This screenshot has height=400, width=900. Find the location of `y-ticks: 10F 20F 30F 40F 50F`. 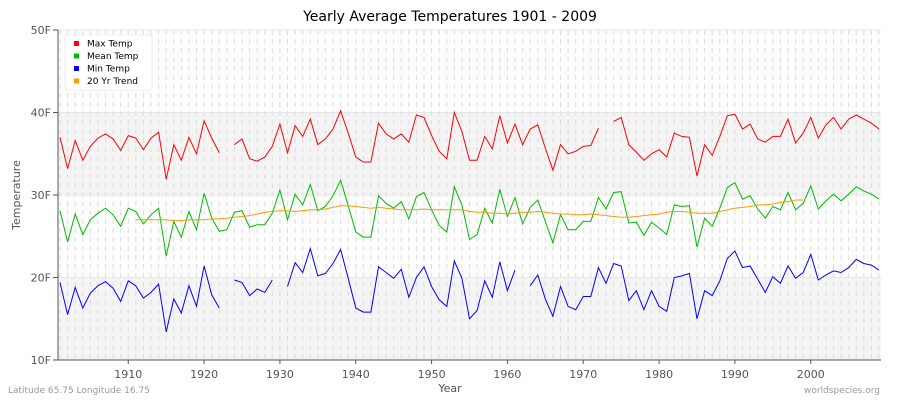

y-ticks: 10F 20F 30F 40F 50F is located at coordinates (44, 195).